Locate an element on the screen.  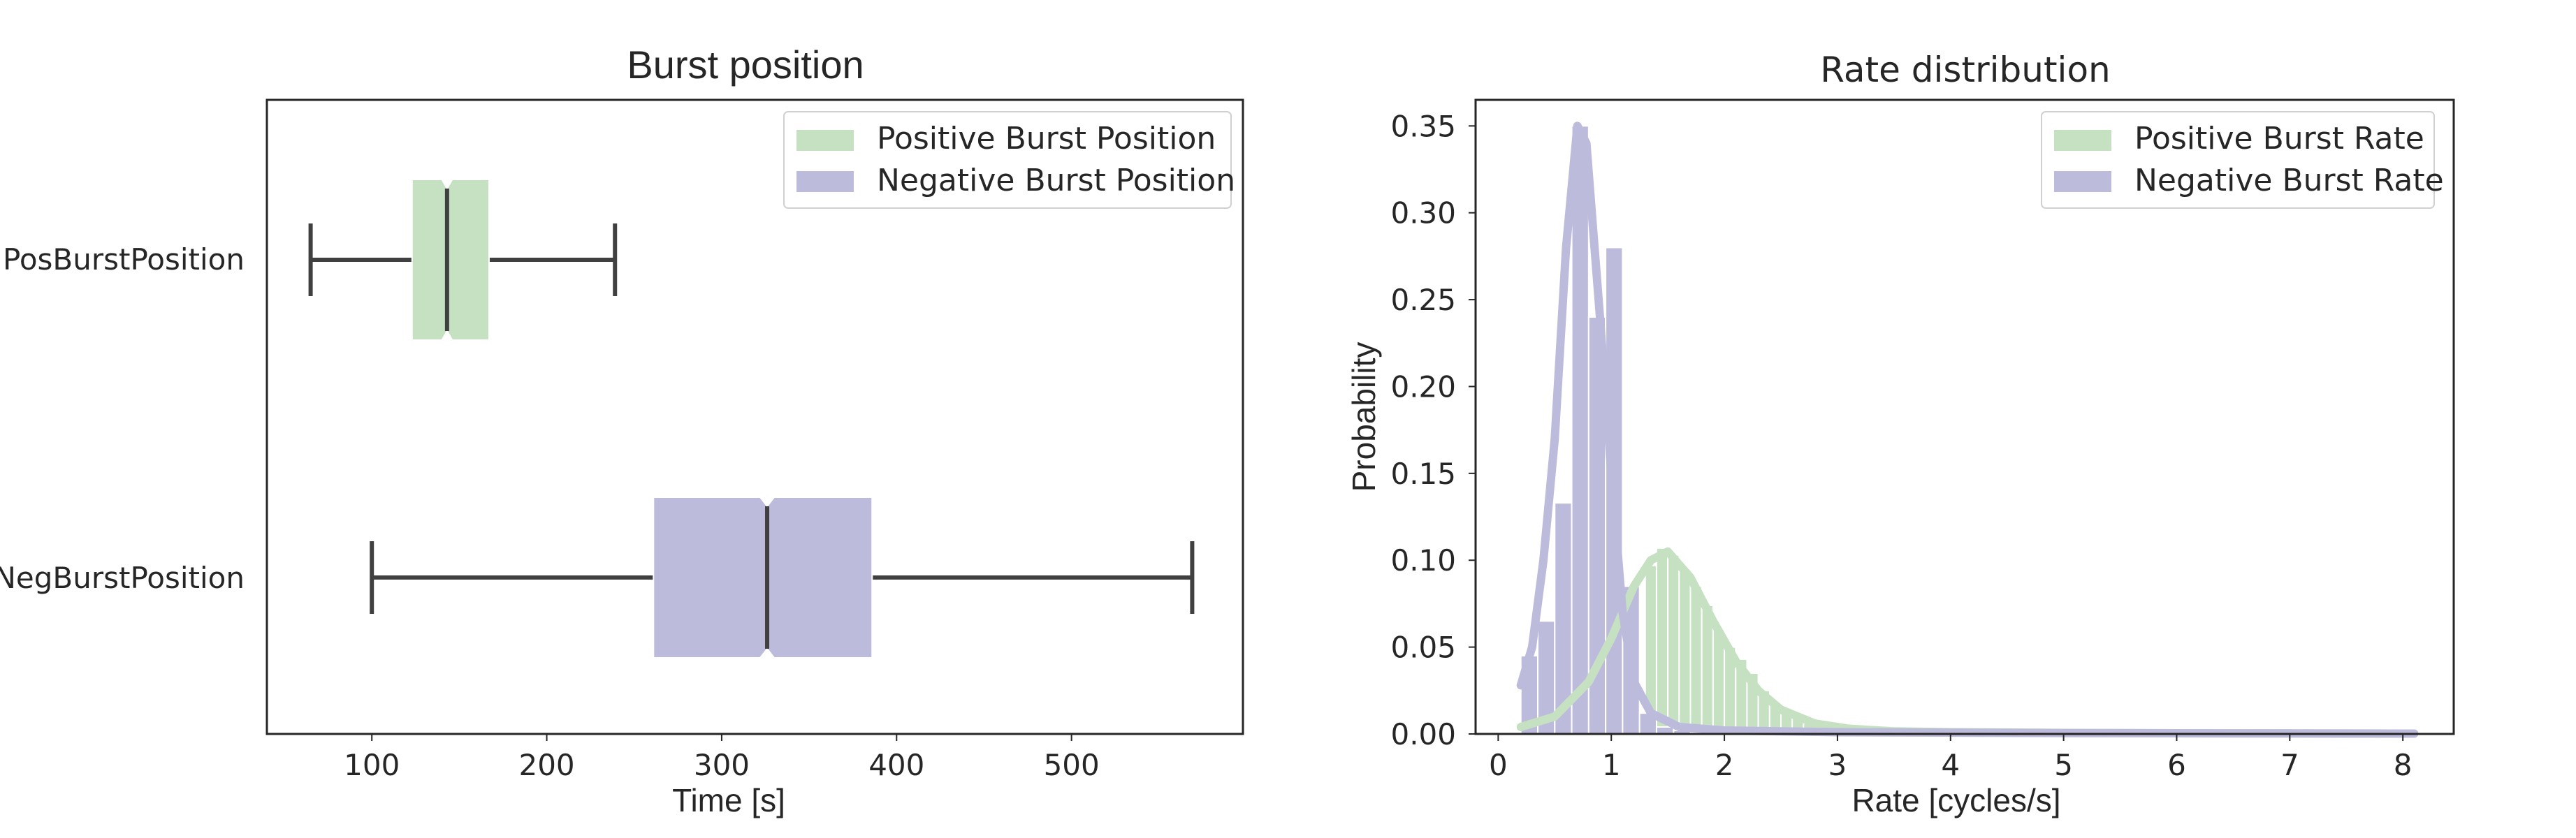
y-tick-label: 0.30 is located at coordinates (1423, 213).